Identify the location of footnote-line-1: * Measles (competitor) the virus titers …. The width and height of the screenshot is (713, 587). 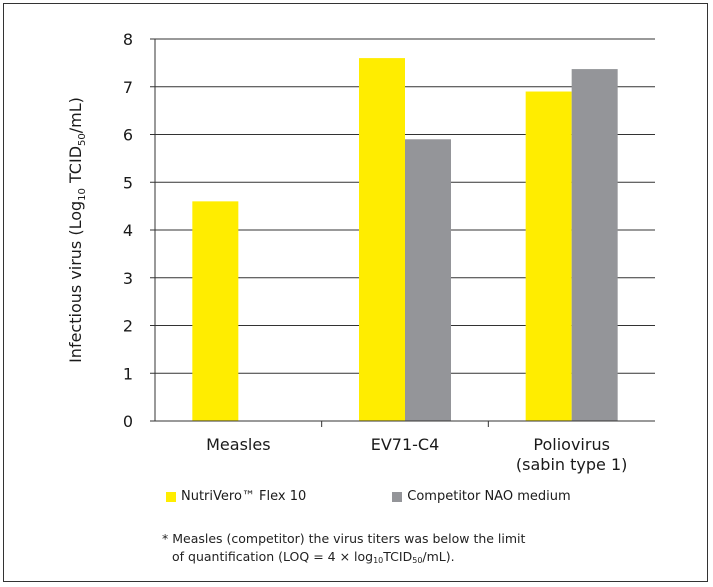
(344, 538).